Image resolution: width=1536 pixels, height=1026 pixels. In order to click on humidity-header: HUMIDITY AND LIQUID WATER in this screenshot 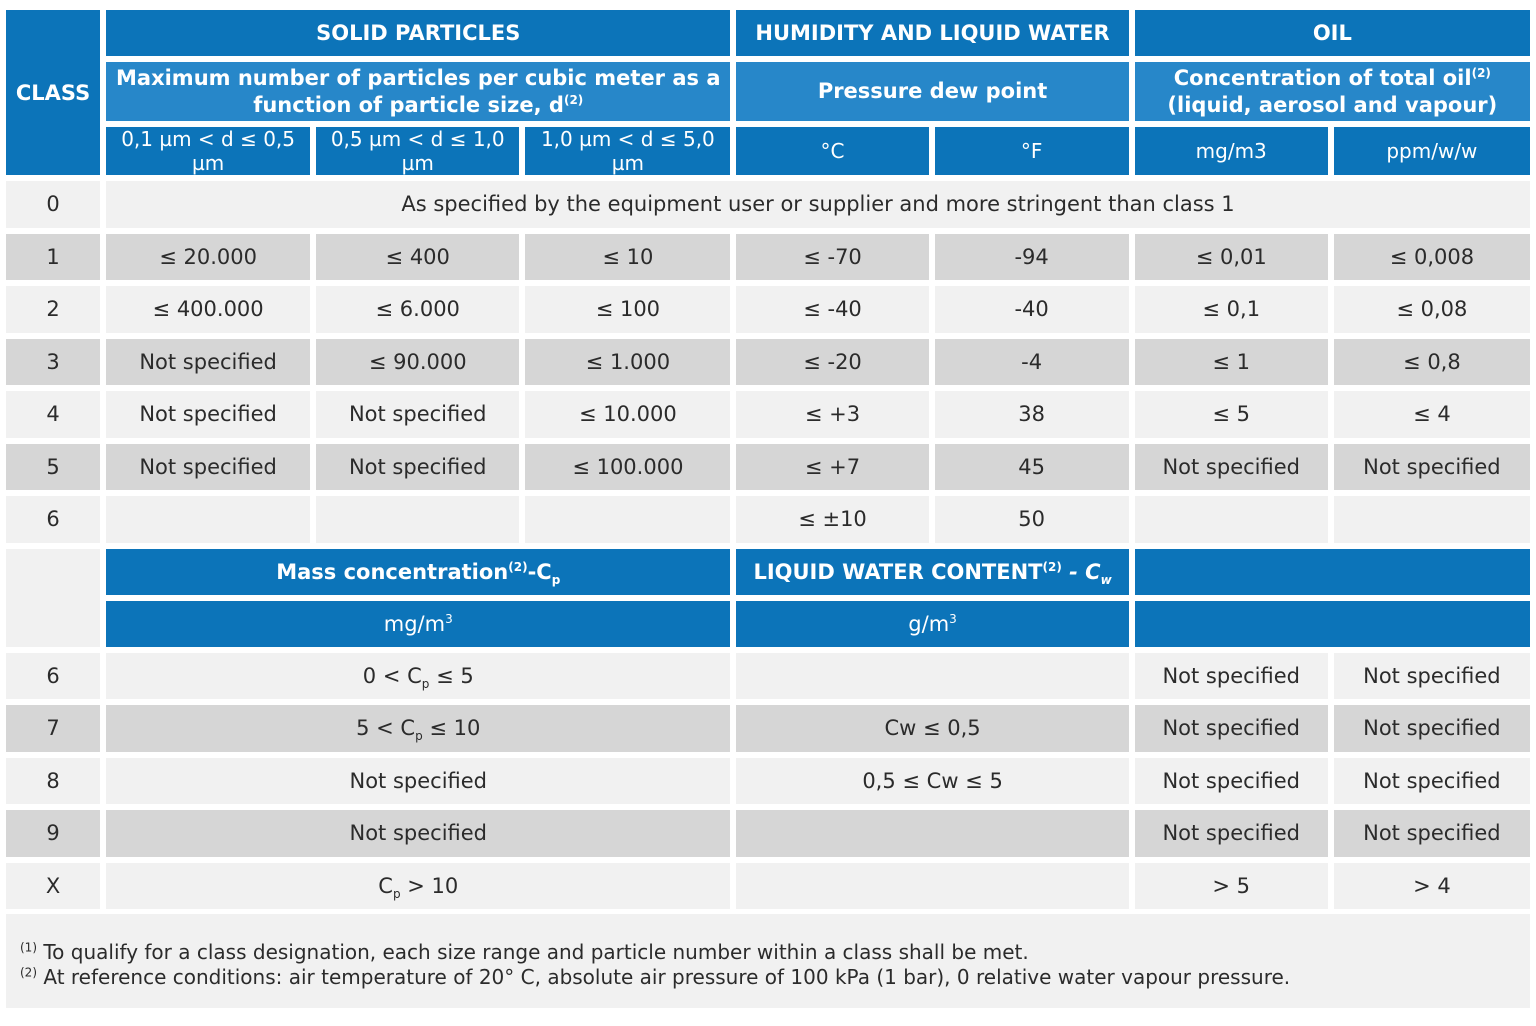, I will do `click(932, 33)`.